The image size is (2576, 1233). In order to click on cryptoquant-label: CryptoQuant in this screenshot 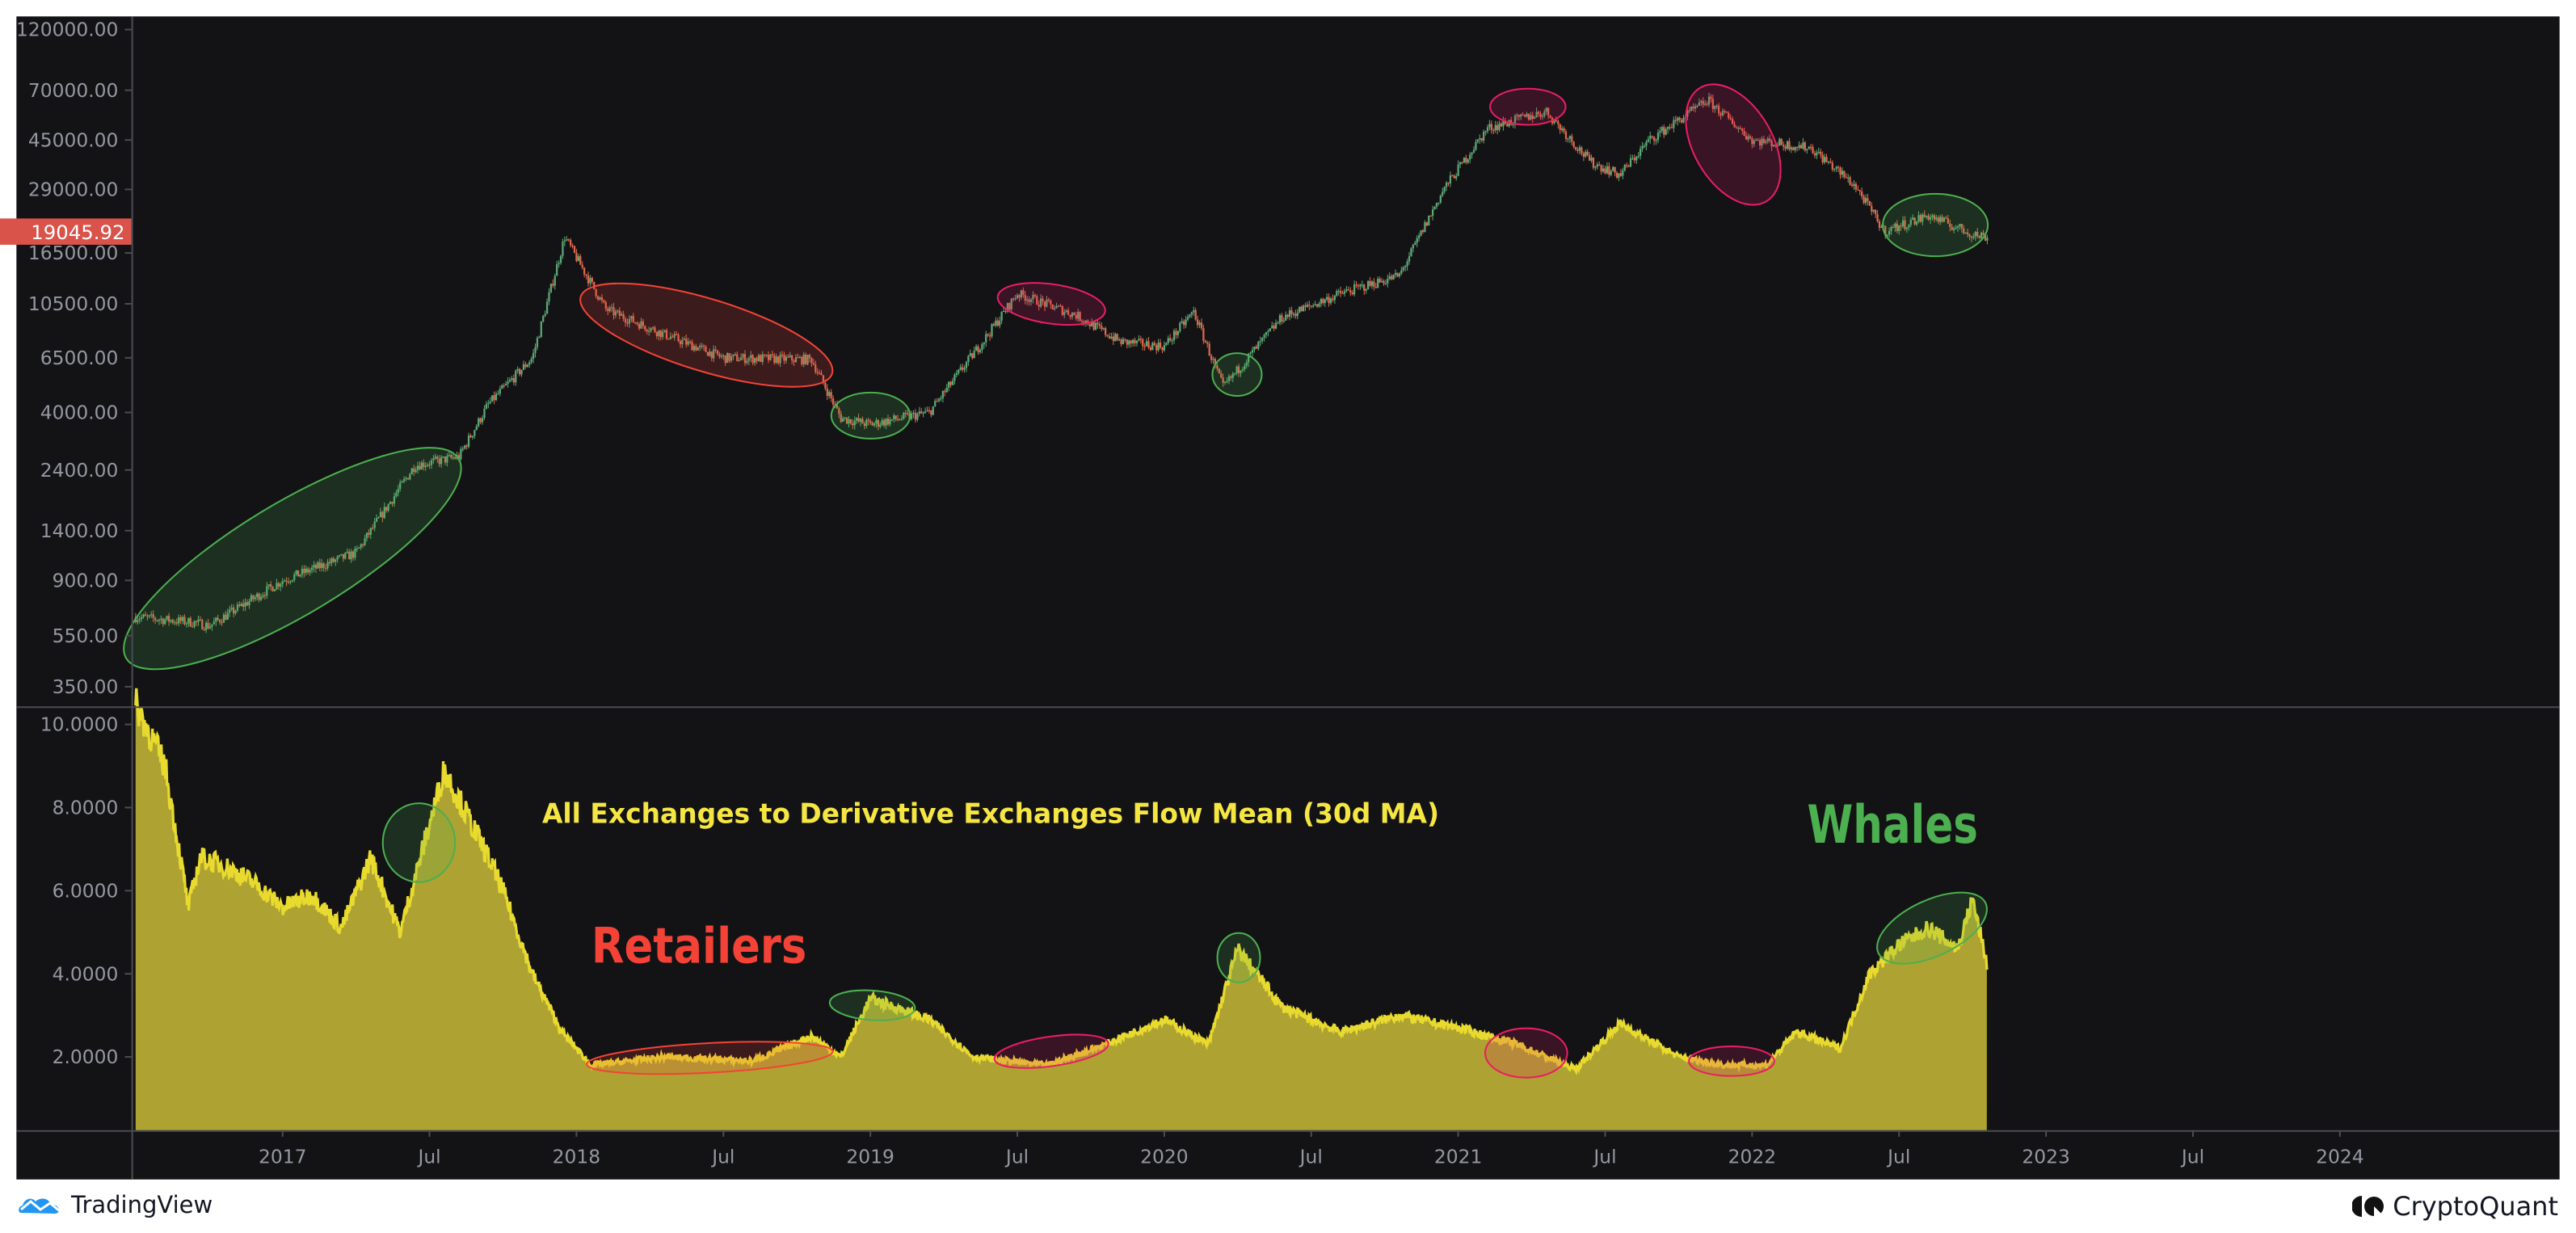, I will do `click(2475, 1206)`.